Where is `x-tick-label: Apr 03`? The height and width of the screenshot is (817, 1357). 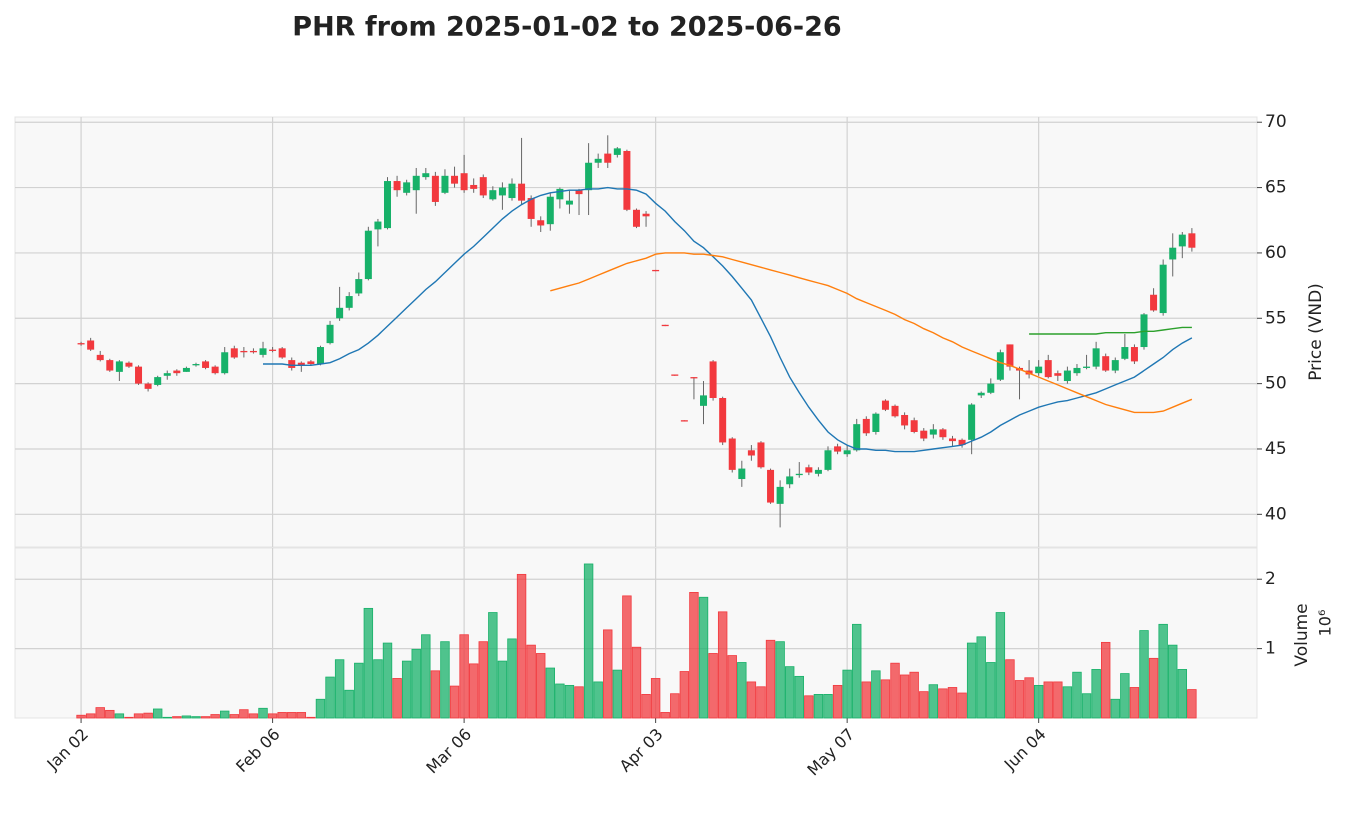
x-tick-label: Apr 03 is located at coordinates (641, 750).